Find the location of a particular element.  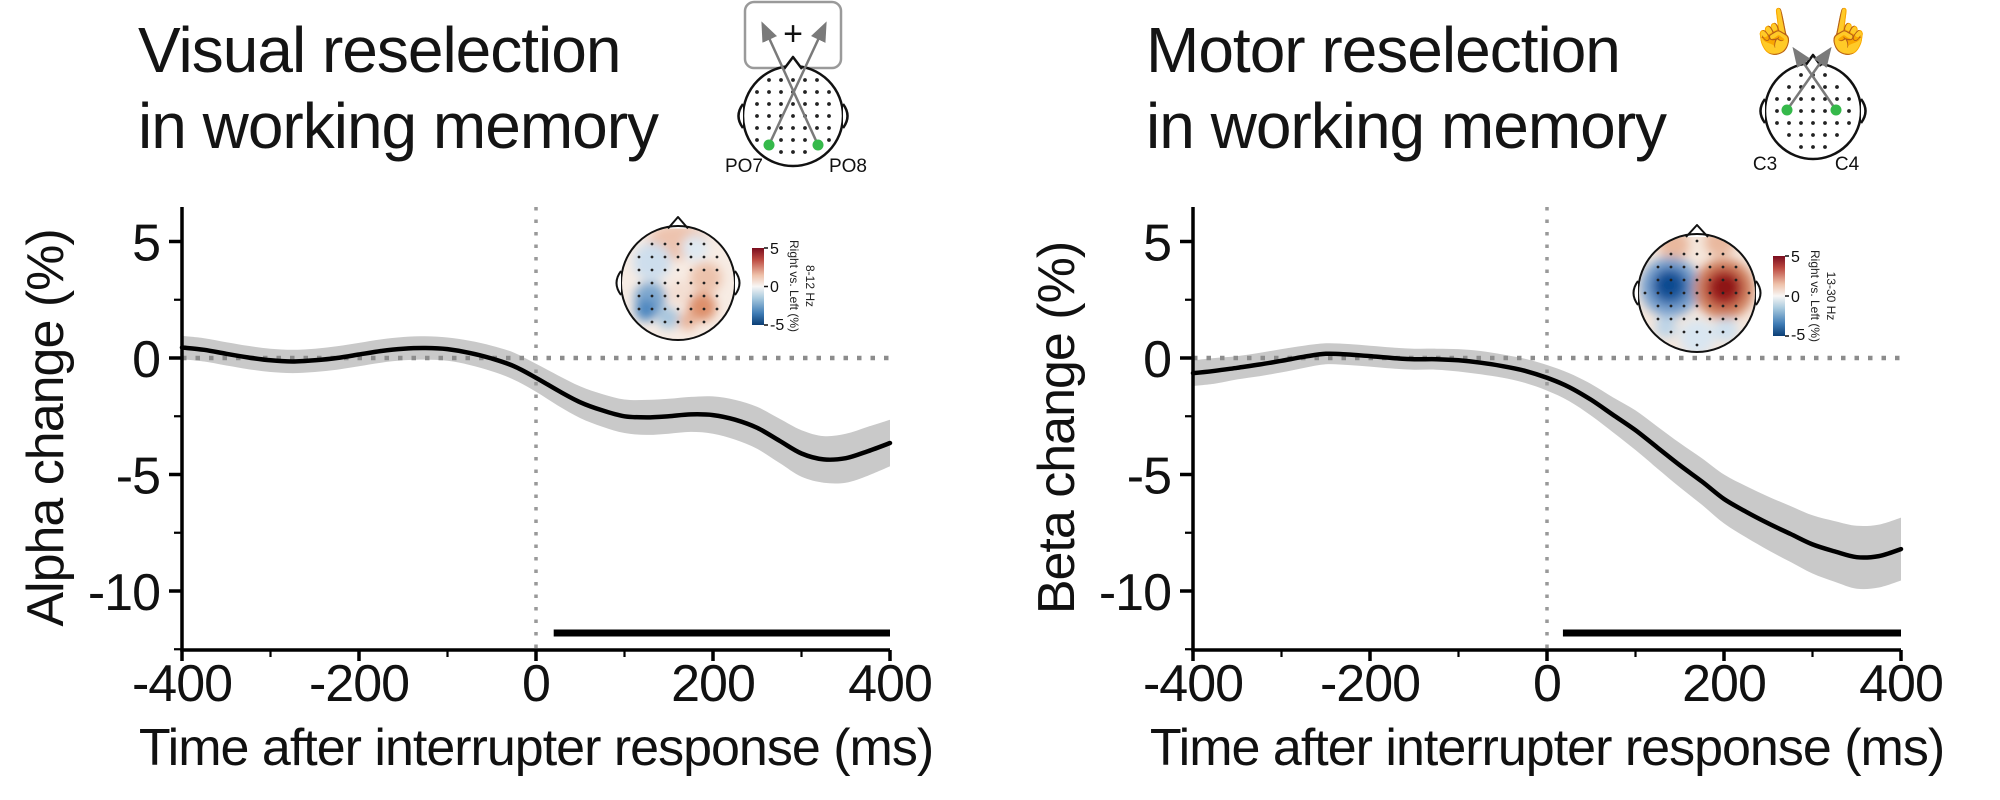

panel-title-motor-line2: in working memory is located at coordinates (1406, 126).